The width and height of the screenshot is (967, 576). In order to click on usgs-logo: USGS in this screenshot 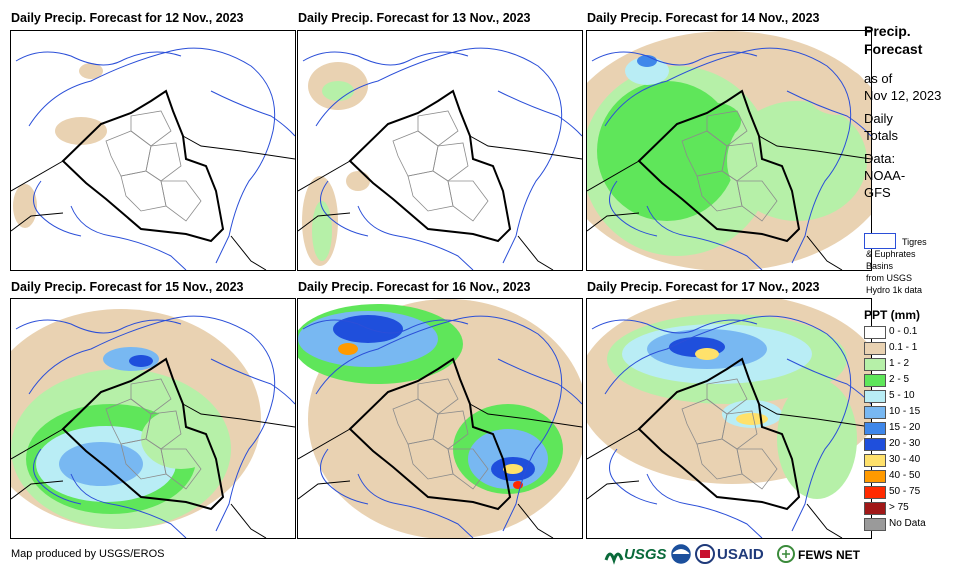, I will do `click(635, 555)`.